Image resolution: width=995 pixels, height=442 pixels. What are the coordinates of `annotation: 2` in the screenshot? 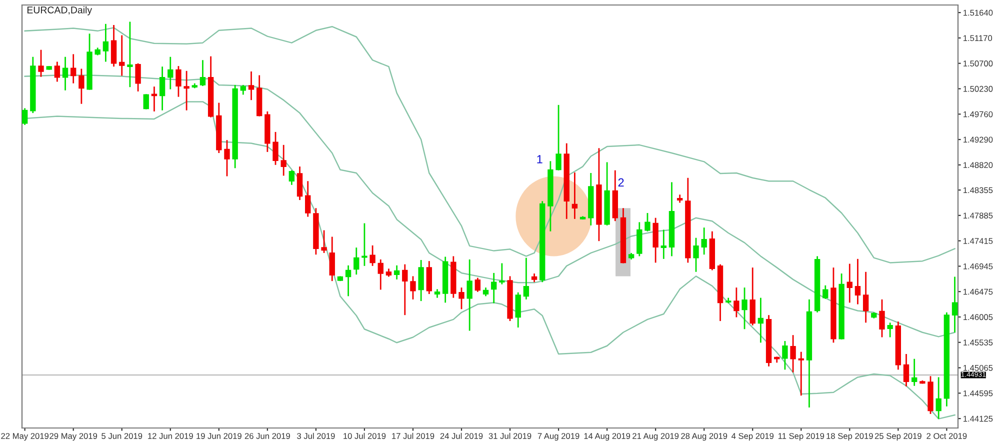 It's located at (621, 182).